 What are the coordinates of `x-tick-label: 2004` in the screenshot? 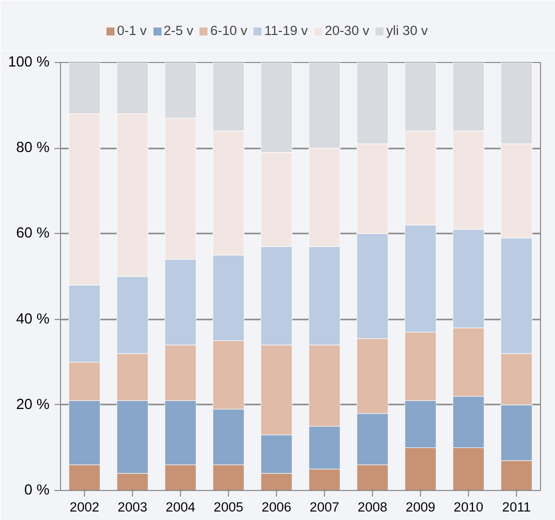 It's located at (181, 507).